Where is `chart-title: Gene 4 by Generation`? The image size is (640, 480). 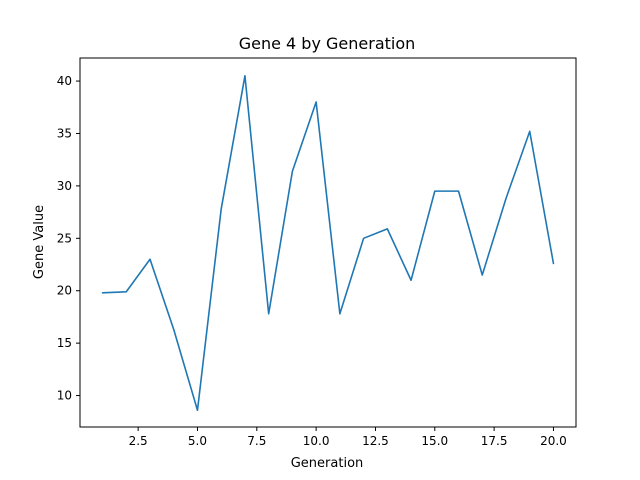
chart-title: Gene 4 by Generation is located at coordinates (327, 43).